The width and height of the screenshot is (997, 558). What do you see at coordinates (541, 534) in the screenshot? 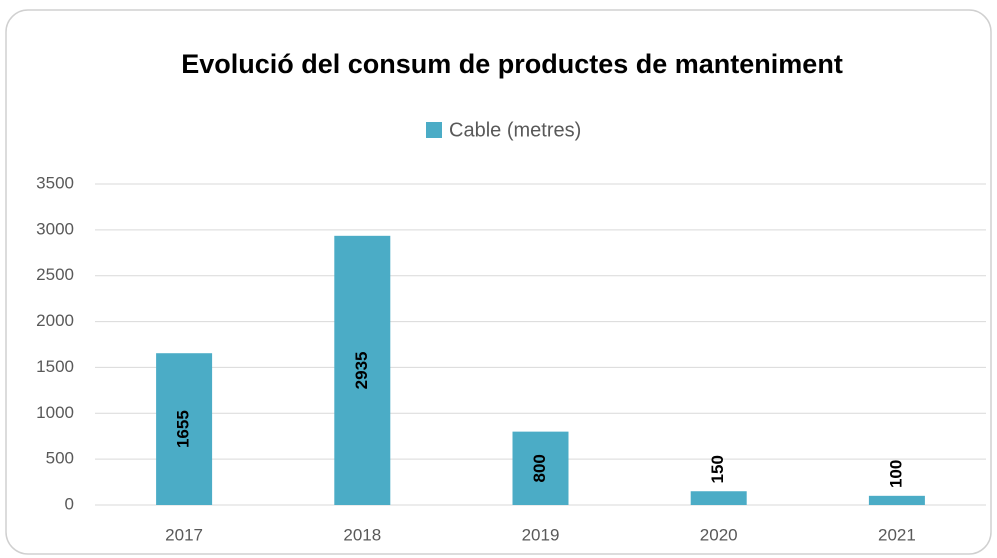
I see `x-tick-label: 2019` at bounding box center [541, 534].